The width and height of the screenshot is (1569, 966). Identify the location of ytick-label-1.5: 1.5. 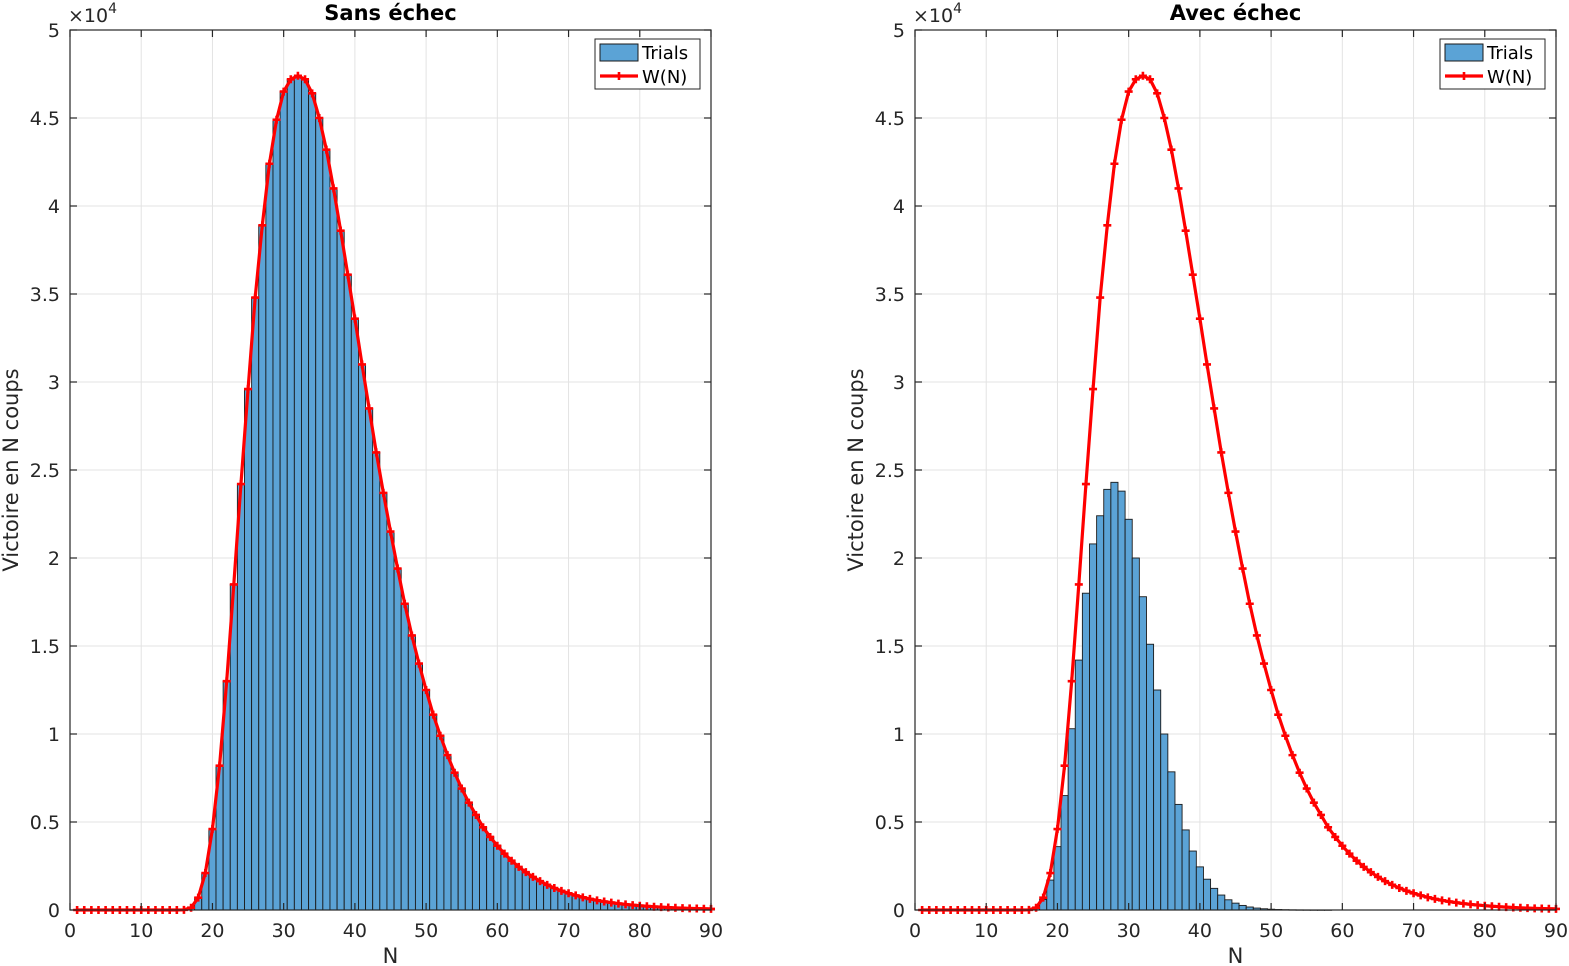
(45, 647).